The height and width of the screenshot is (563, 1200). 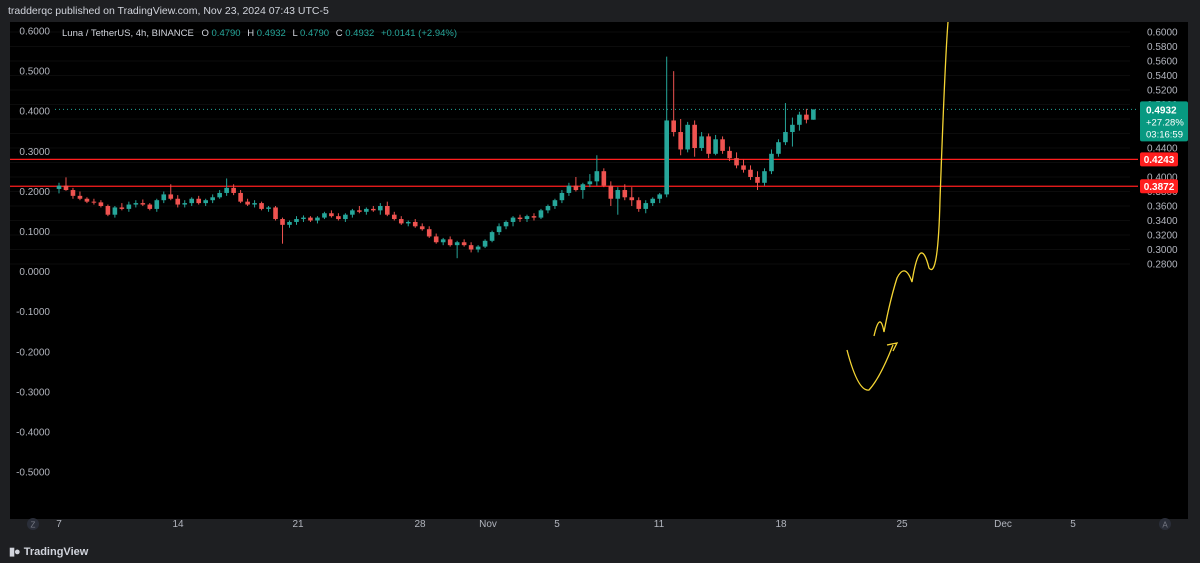 What do you see at coordinates (897, 206) in the screenshot?
I see `yellow-projection-drawing` at bounding box center [897, 206].